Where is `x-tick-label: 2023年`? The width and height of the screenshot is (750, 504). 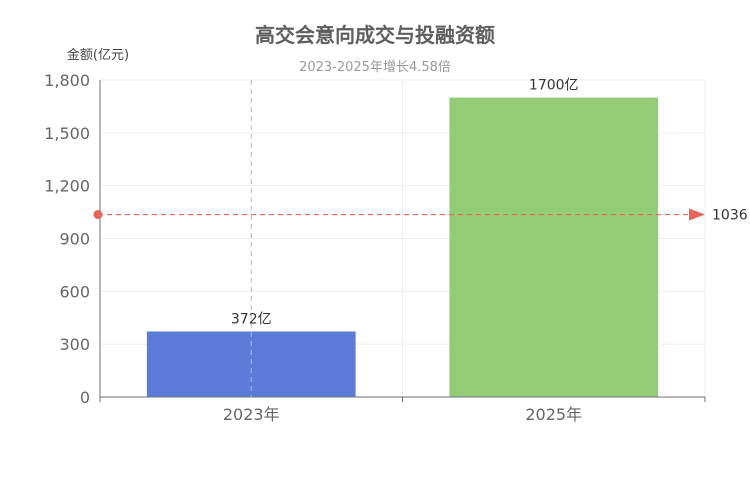
x-tick-label: 2023年 is located at coordinates (251, 414).